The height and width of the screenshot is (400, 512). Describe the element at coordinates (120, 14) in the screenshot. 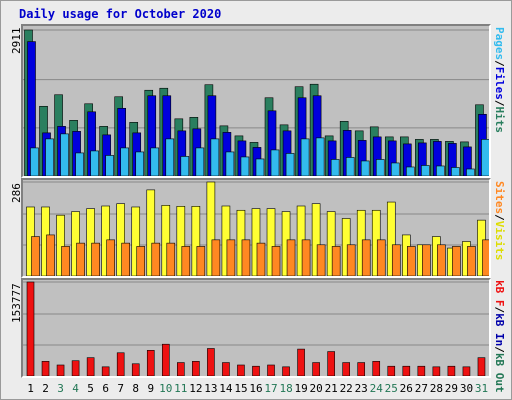

I see `chart-title: Daily usage for October 2020` at that location.